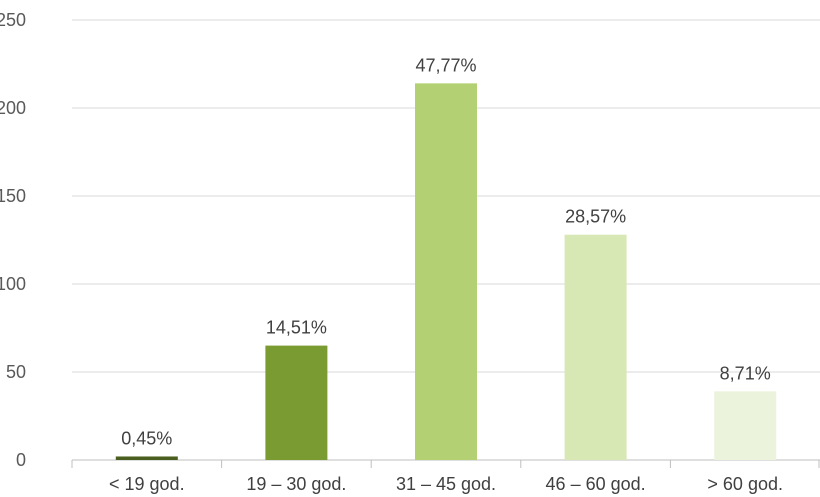 Image resolution: width=820 pixels, height=497 pixels. I want to click on y-tick-label: 200, so click(13, 108).